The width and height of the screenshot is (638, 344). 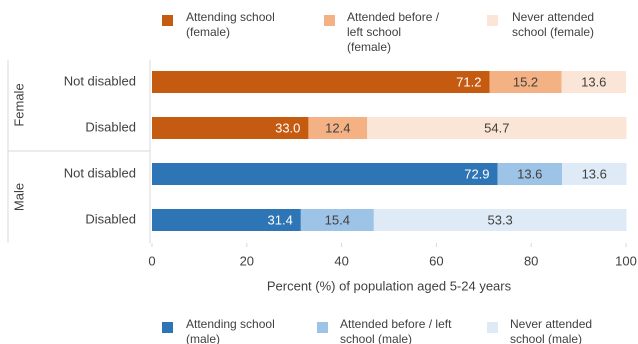 I want to click on x-tick-label: 40, so click(x=341, y=260).